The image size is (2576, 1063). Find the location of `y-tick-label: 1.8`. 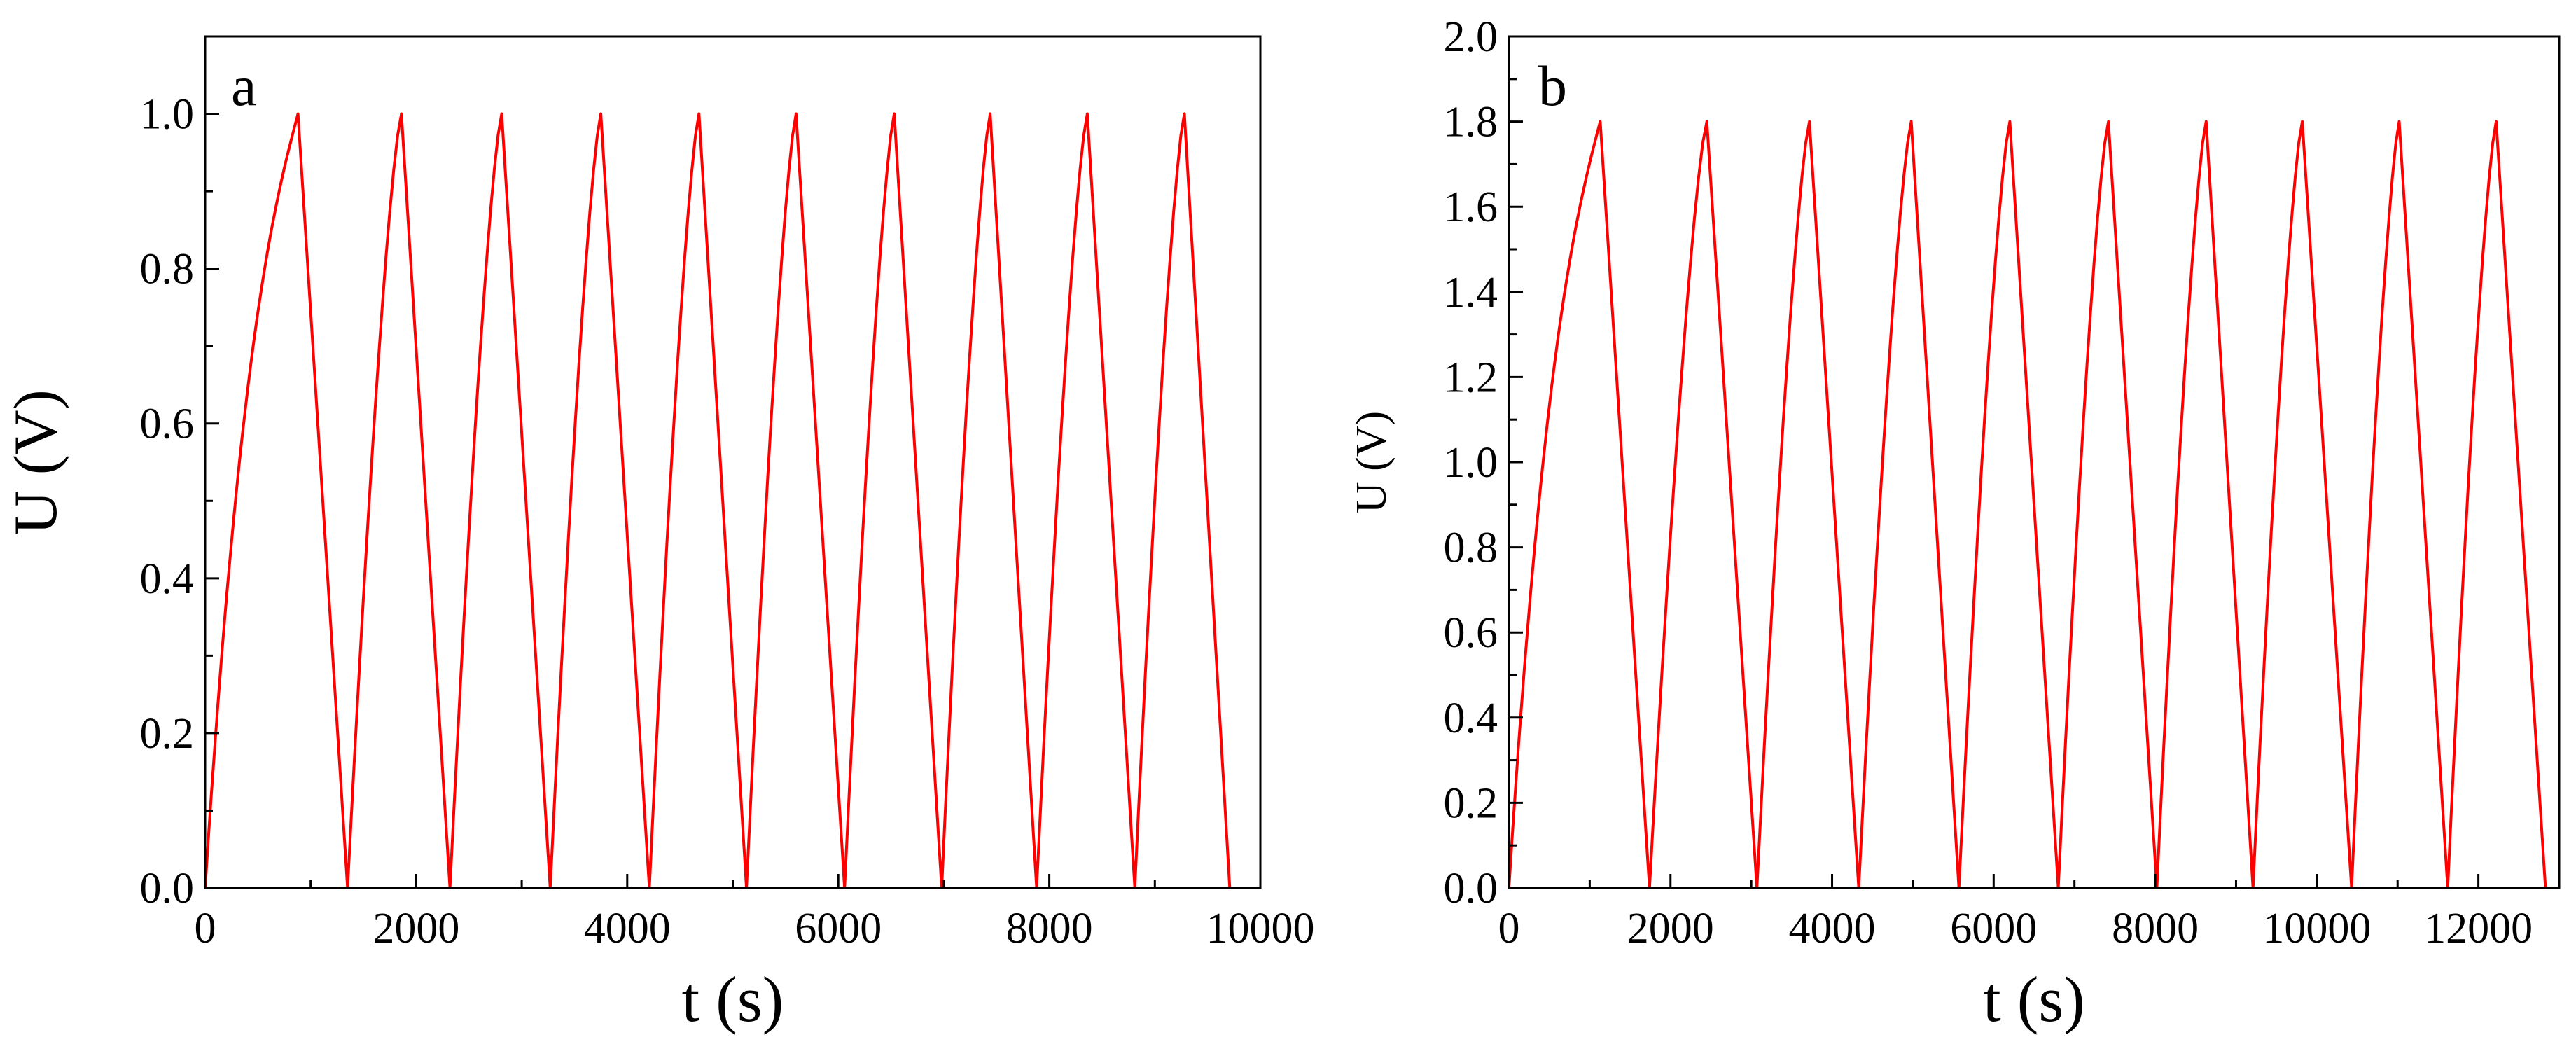

y-tick-label: 1.8 is located at coordinates (1471, 122).